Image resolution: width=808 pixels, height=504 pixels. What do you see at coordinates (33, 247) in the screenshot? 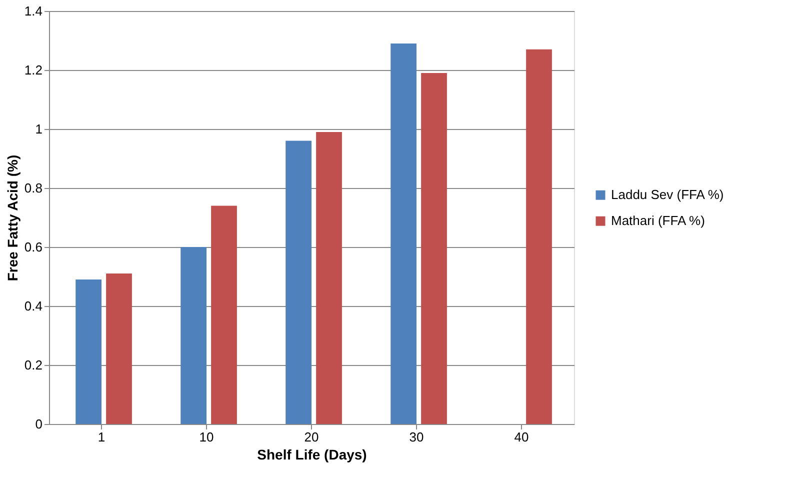
I see `y-tick-label: 0.6` at bounding box center [33, 247].